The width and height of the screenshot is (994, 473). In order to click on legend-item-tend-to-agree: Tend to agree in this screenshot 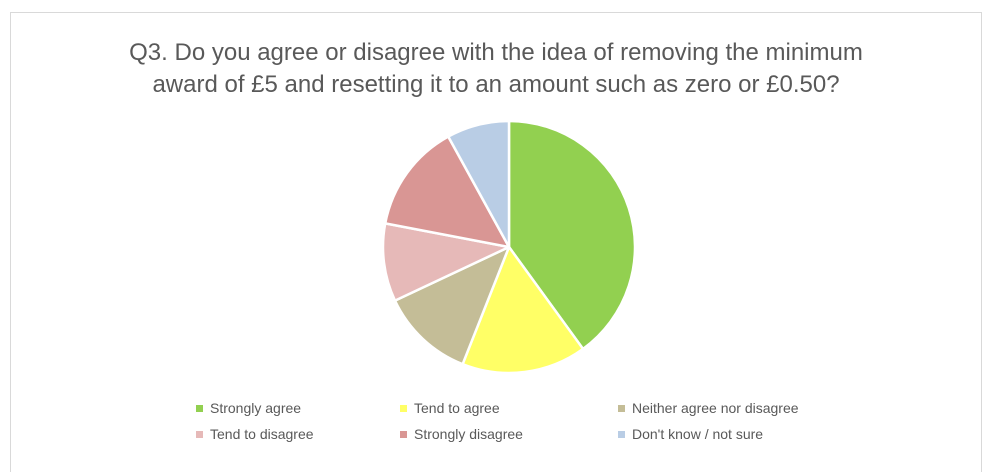, I will do `click(509, 408)`.